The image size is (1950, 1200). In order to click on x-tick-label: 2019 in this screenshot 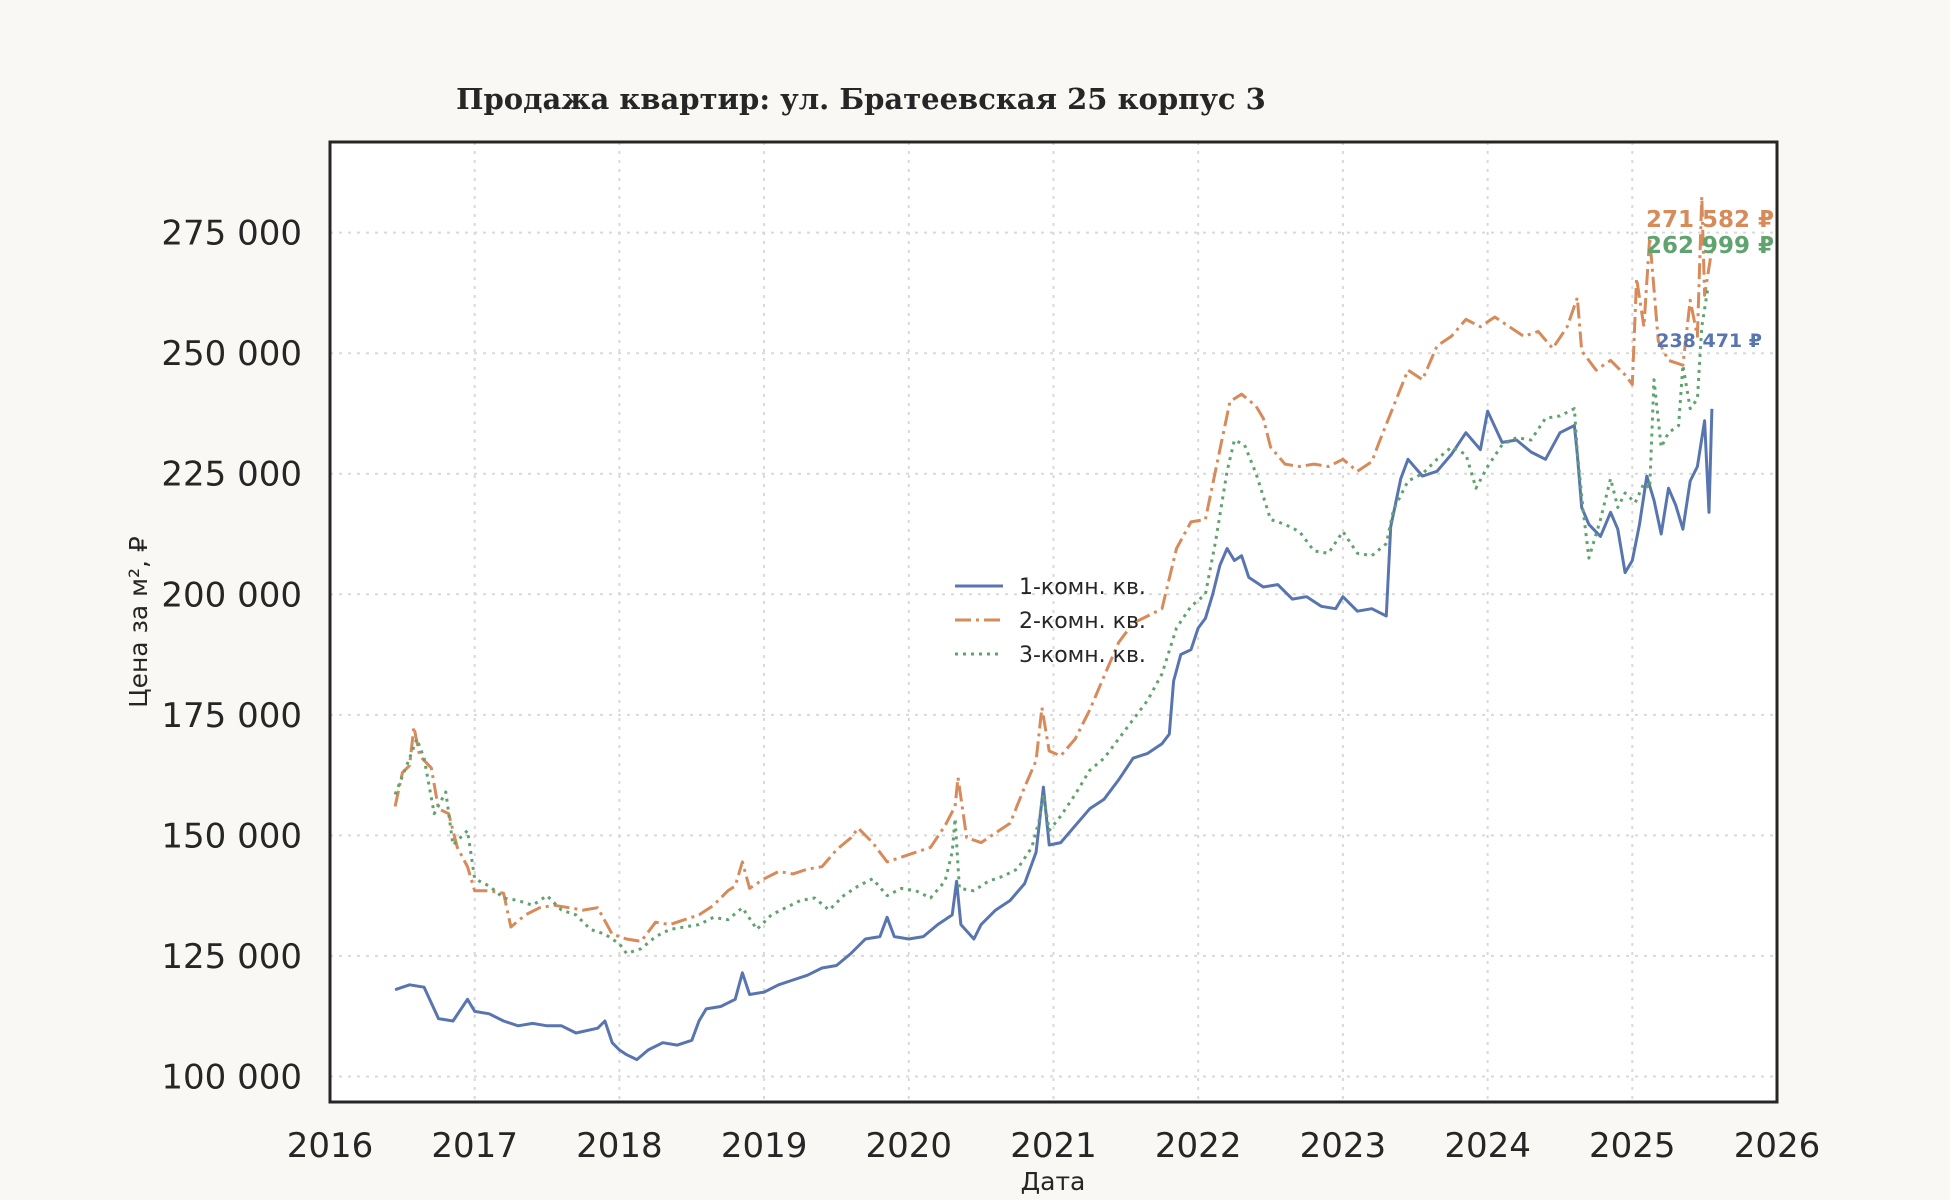, I will do `click(764, 1146)`.